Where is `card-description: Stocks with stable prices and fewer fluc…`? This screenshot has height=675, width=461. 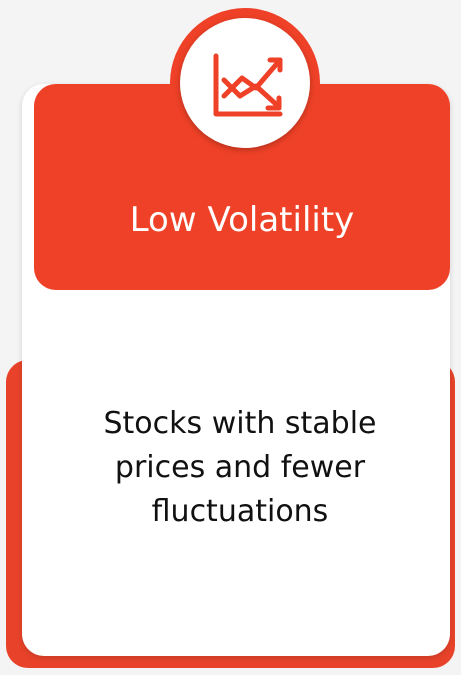
card-description: Stocks with stable prices and fewer fluc… is located at coordinates (240, 467).